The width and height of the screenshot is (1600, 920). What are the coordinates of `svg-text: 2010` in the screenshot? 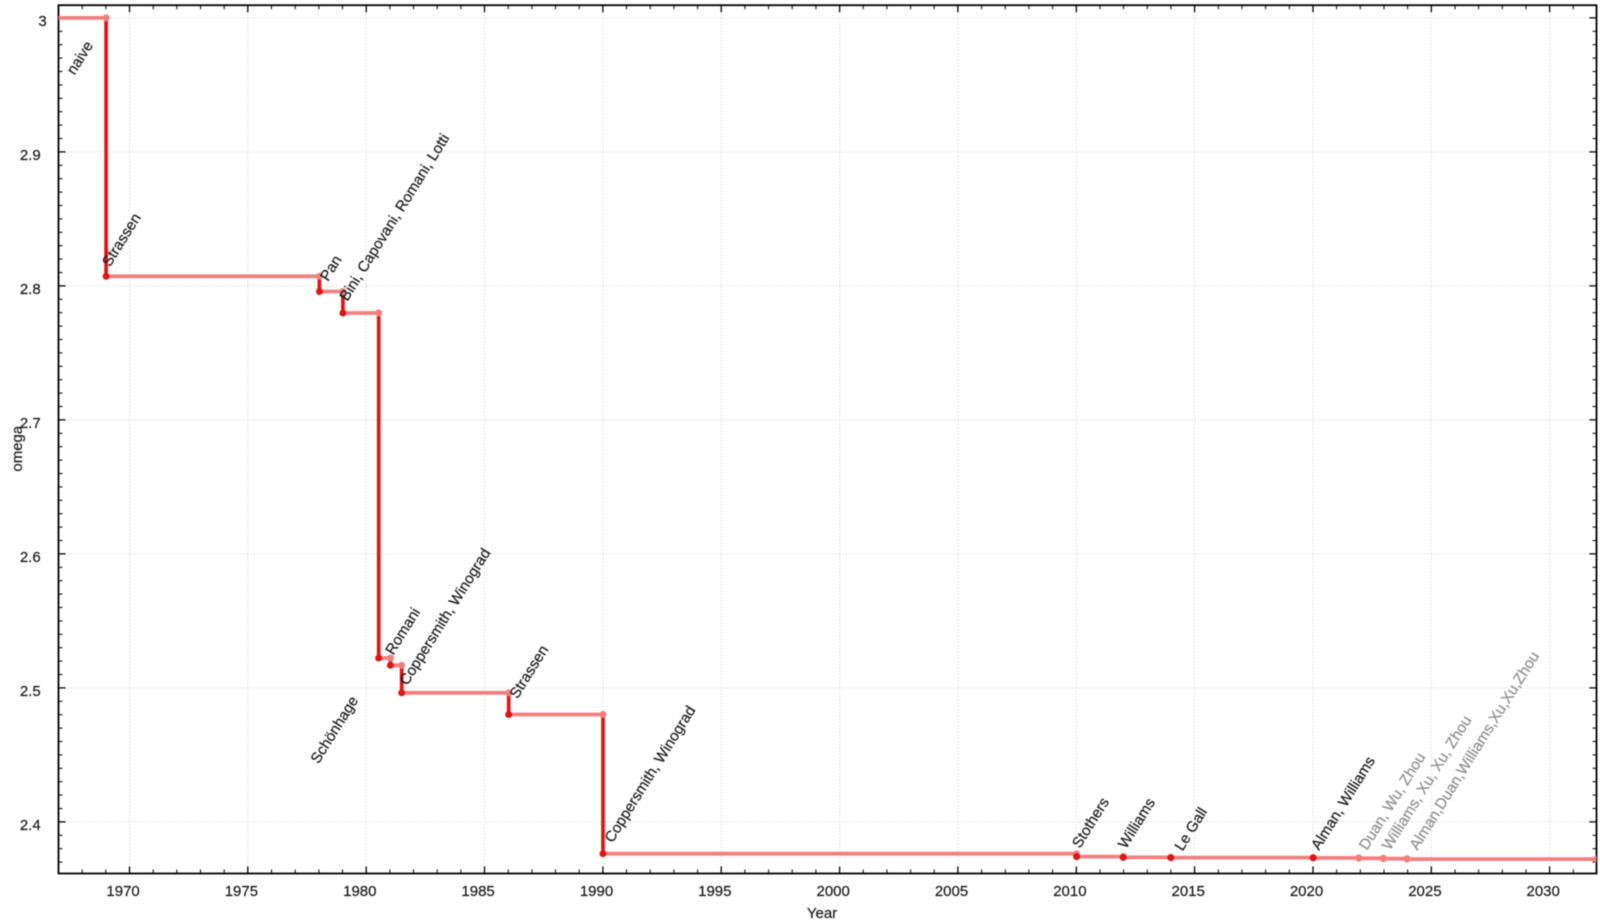 It's located at (1069, 891).